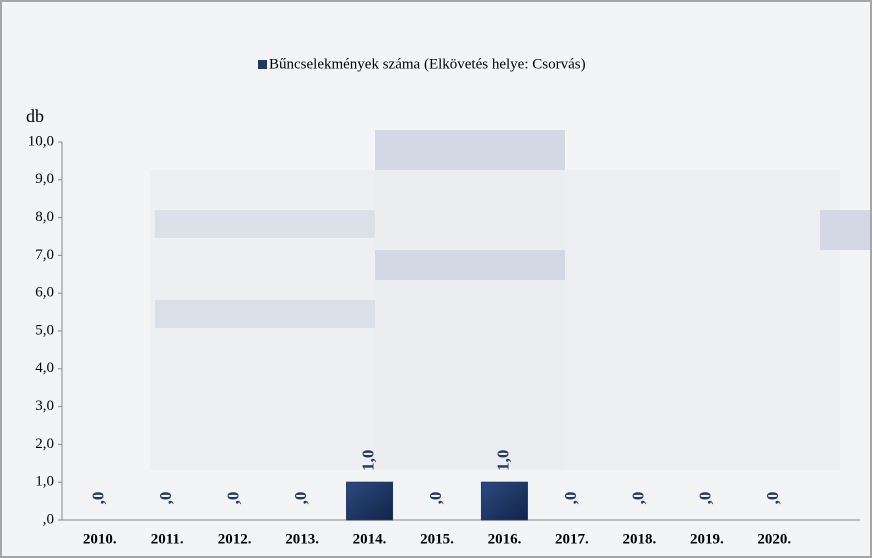  I want to click on x-tick-label: 2012., so click(235, 539).